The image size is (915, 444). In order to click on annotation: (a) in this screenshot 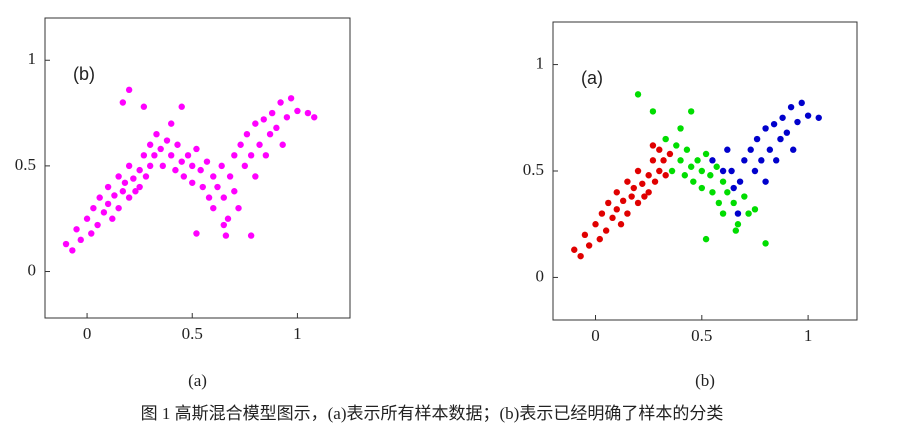, I will do `click(592, 78)`.